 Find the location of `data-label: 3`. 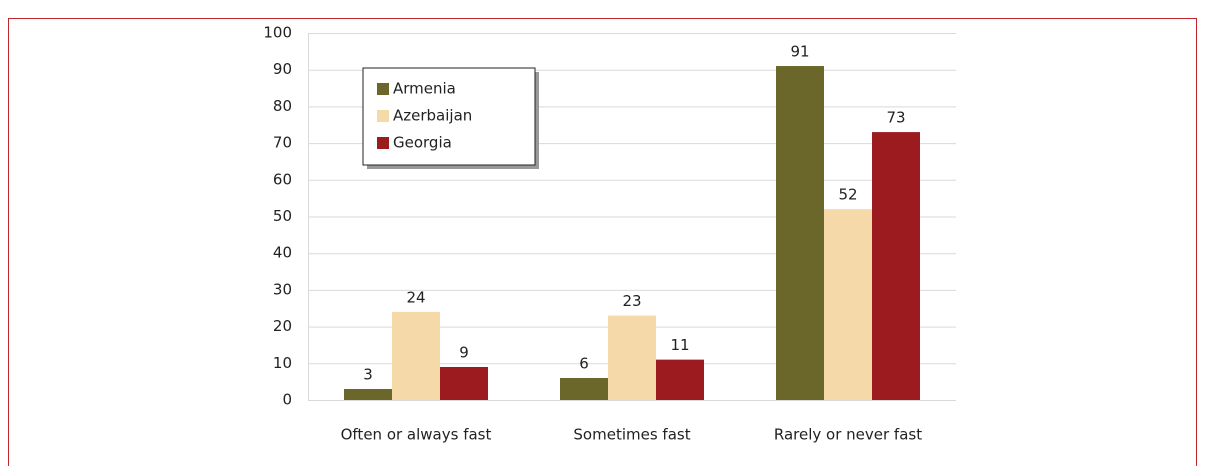

data-label: 3 is located at coordinates (368, 374).